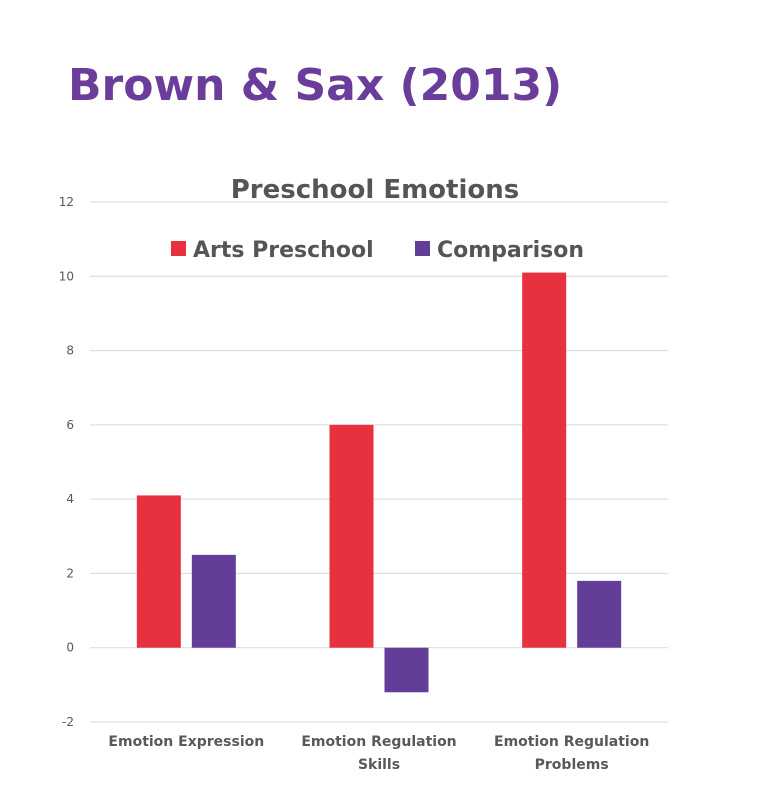  I want to click on chart-title: Preschool Emotions, so click(375, 190).